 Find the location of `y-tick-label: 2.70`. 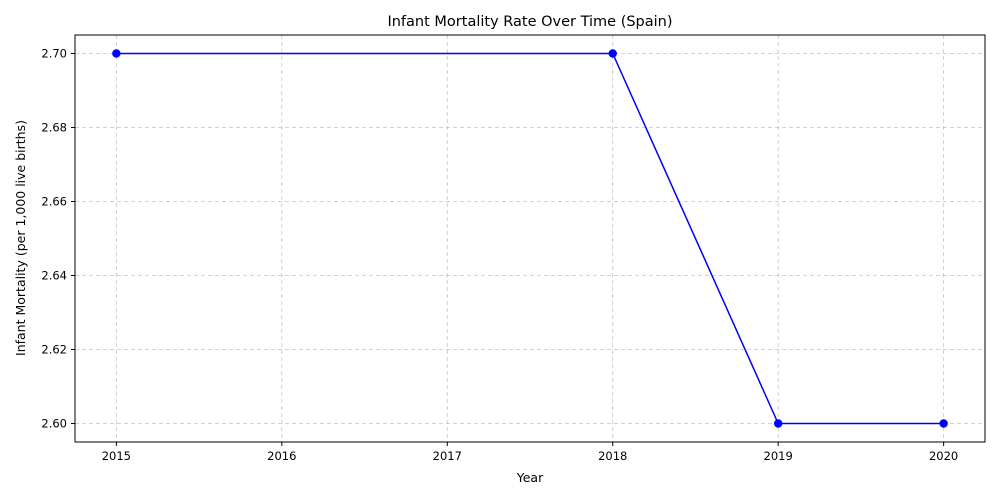

y-tick-label: 2.70 is located at coordinates (54, 54).